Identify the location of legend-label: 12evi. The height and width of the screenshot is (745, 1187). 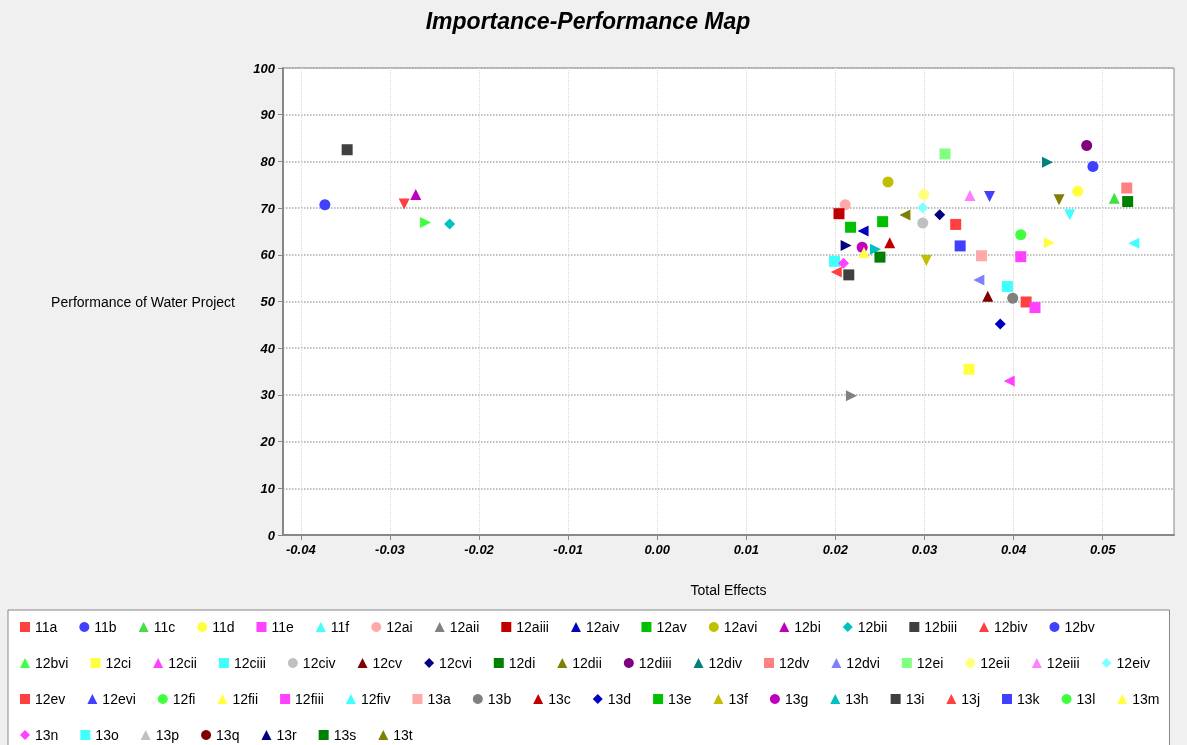
(119, 699).